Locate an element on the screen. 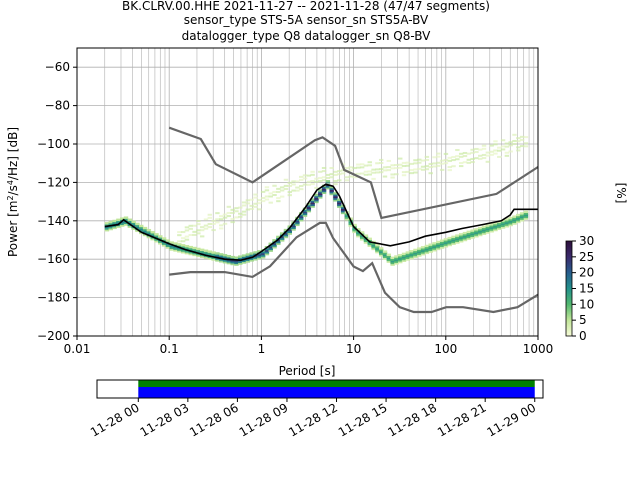 Image resolution: width=640 pixels, height=480 pixels. colorbar-label: [%] is located at coordinates (621, 193).